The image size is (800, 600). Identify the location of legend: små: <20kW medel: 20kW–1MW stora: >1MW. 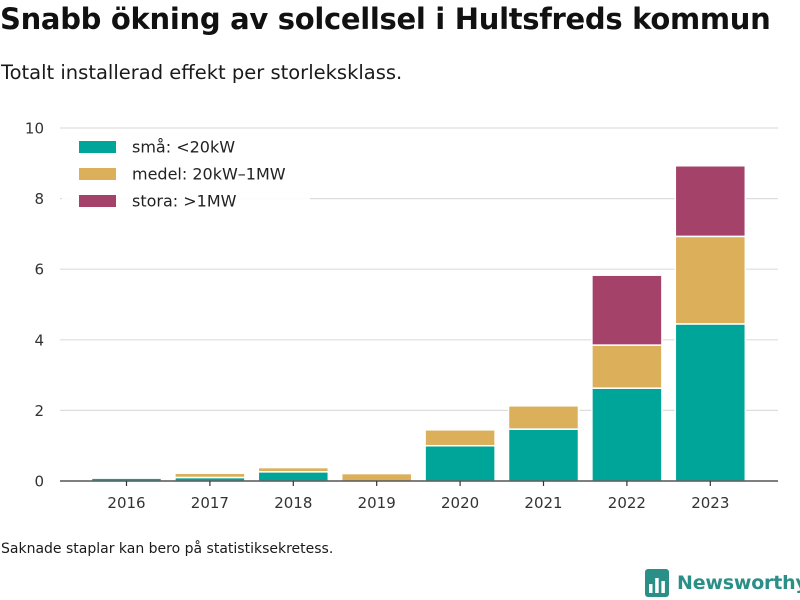
(186, 175).